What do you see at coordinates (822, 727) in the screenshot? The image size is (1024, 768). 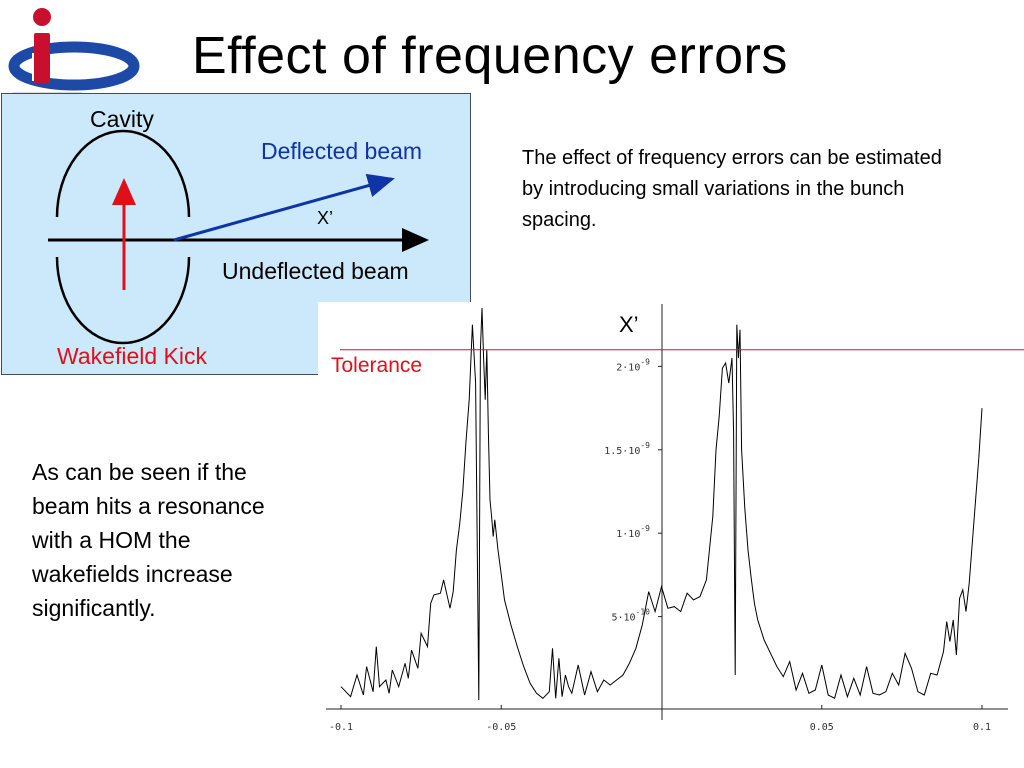 I see `x-tick-label: 0.05` at bounding box center [822, 727].